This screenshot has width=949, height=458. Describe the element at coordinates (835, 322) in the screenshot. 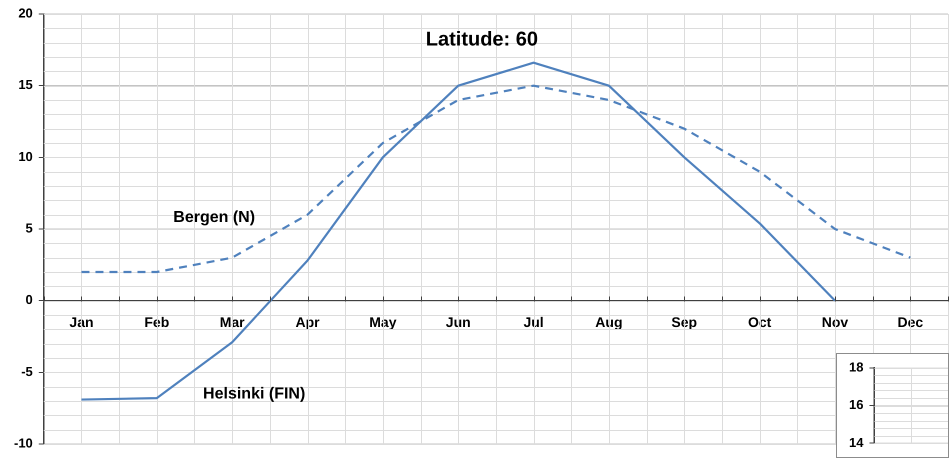

I see `x-tick-label: Nov` at that location.